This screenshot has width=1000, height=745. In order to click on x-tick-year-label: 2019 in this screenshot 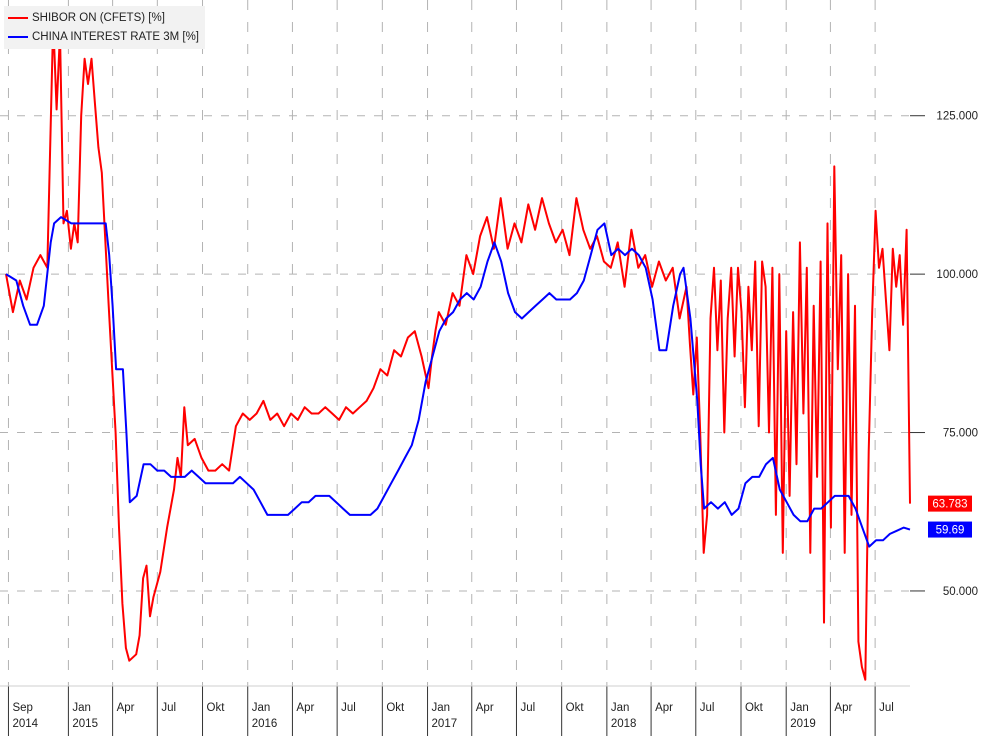, I will do `click(803, 724)`.